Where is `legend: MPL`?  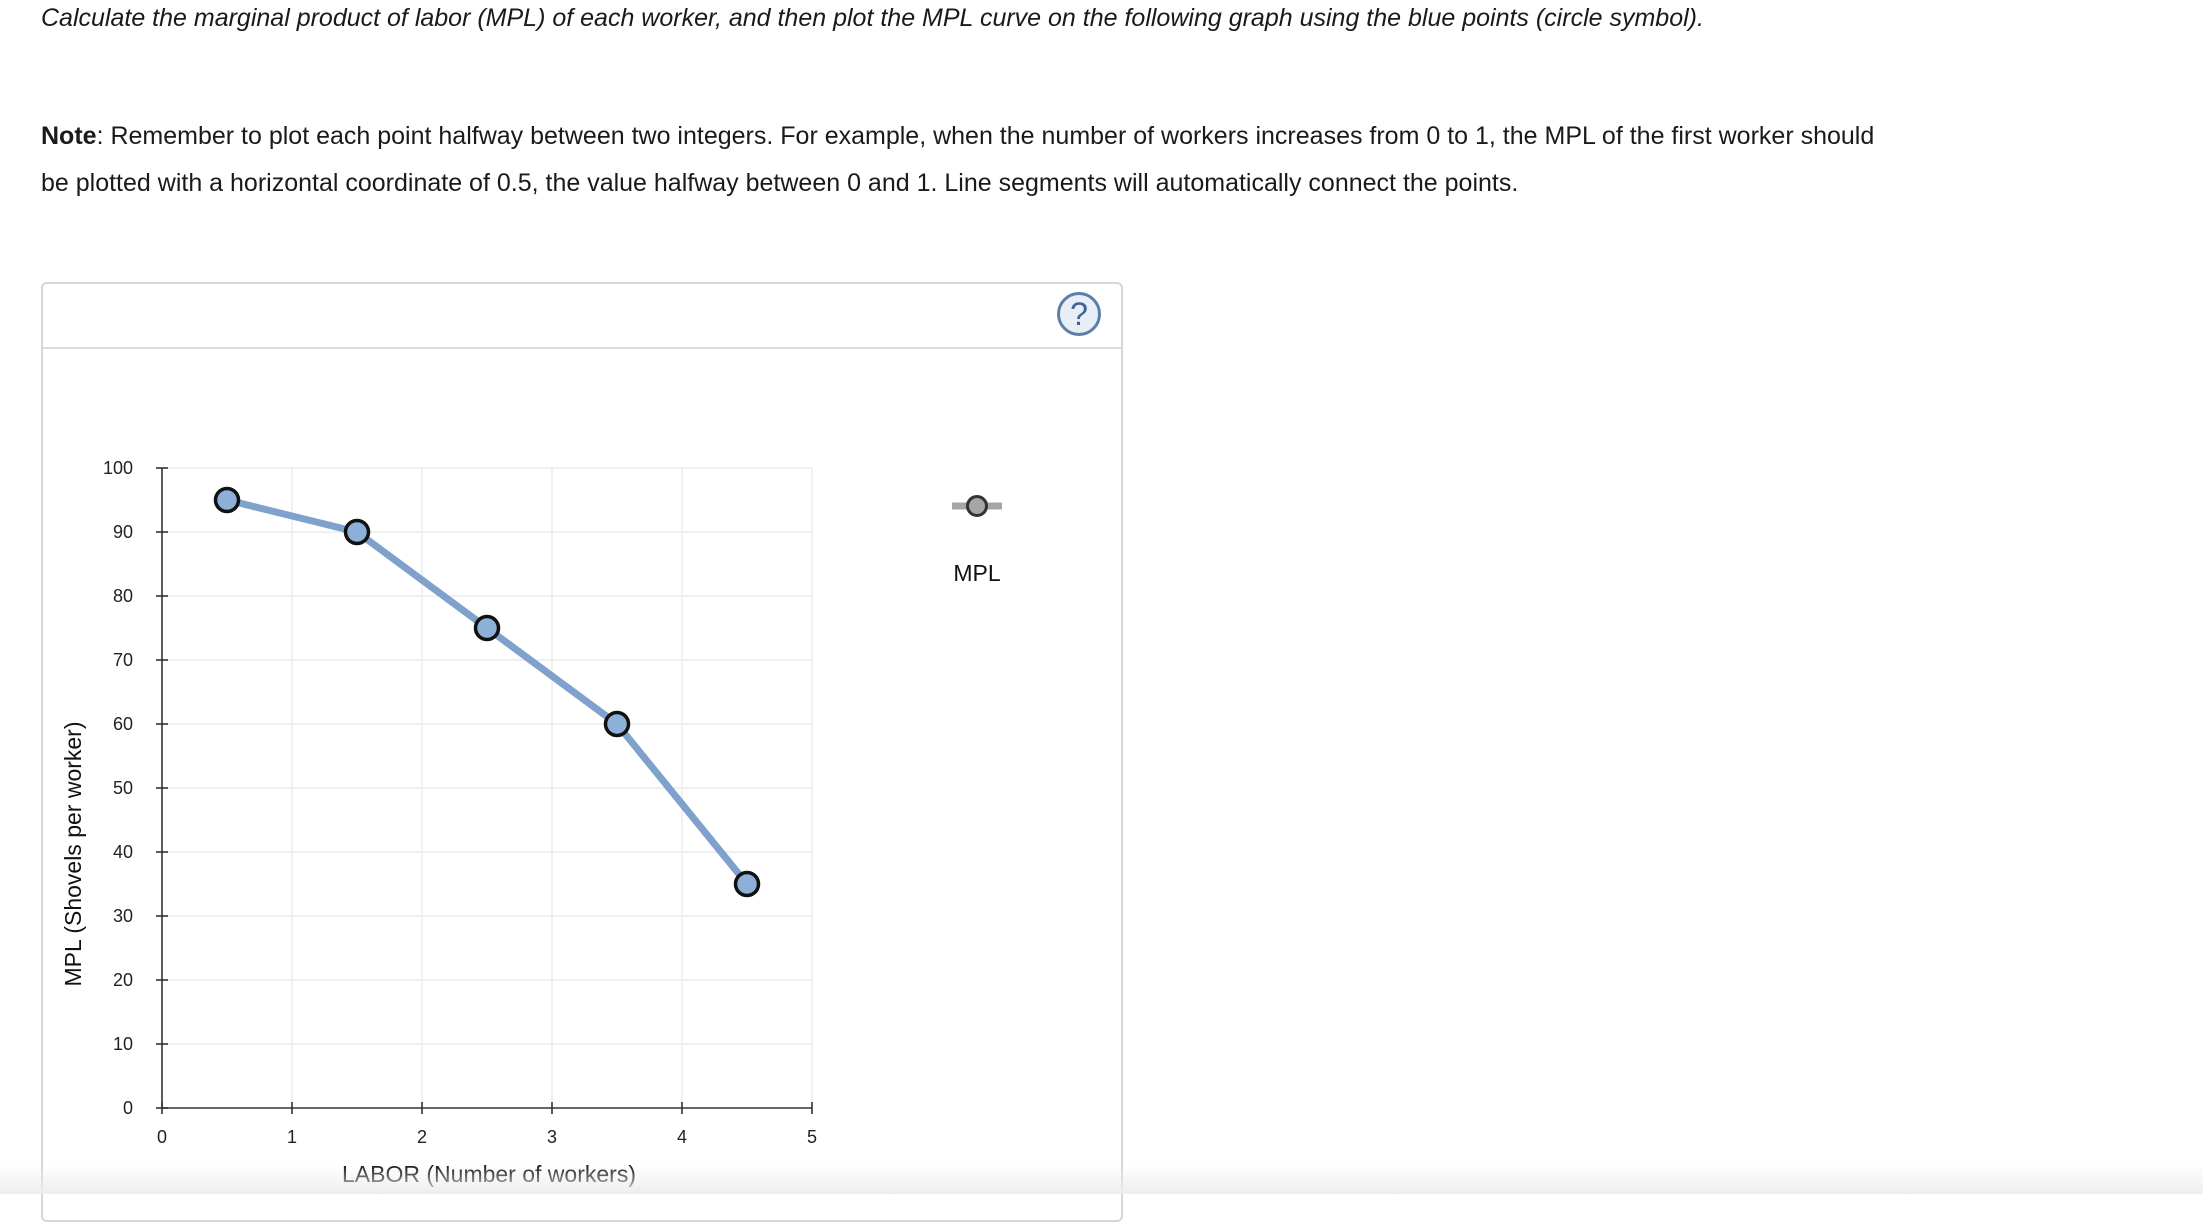 legend: MPL is located at coordinates (977, 540).